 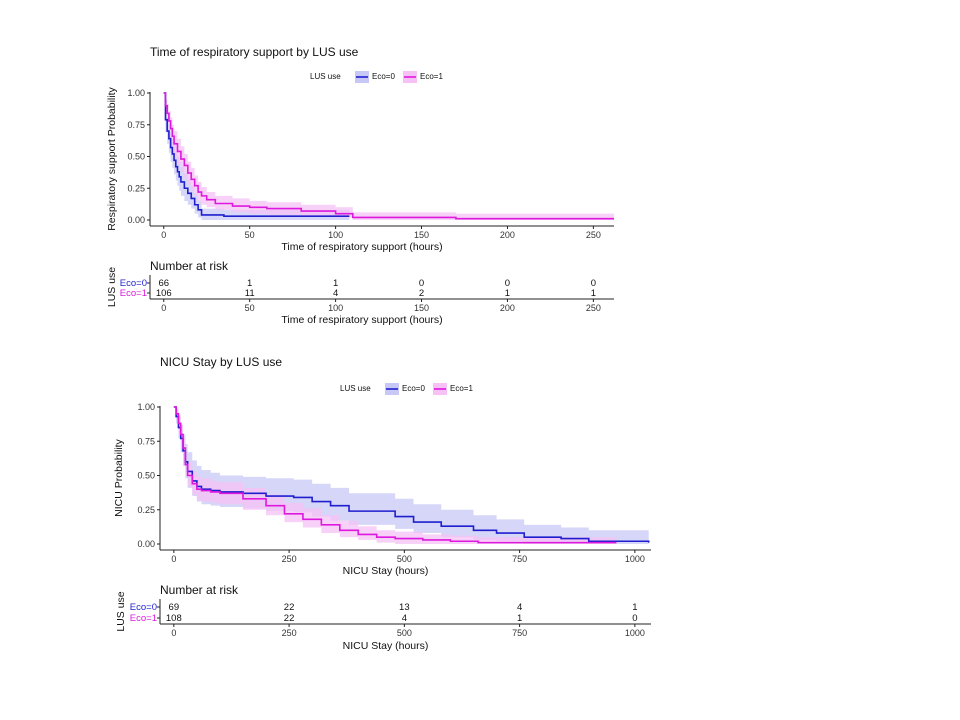 I want to click on risk-x-tick-label: 750, so click(x=519, y=633).